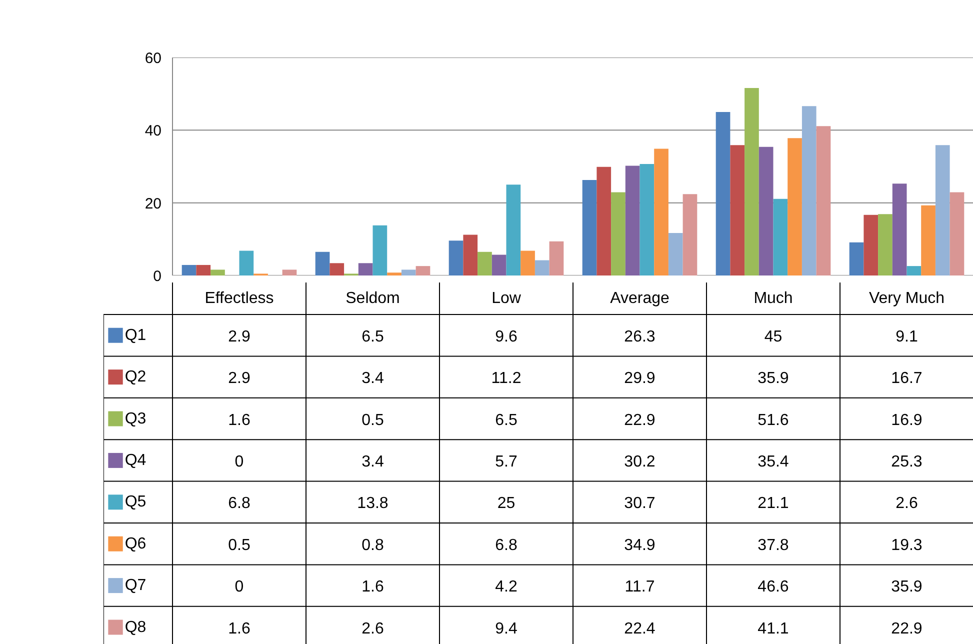 The image size is (973, 644). What do you see at coordinates (135, 502) in the screenshot?
I see `legend-label: Q5` at bounding box center [135, 502].